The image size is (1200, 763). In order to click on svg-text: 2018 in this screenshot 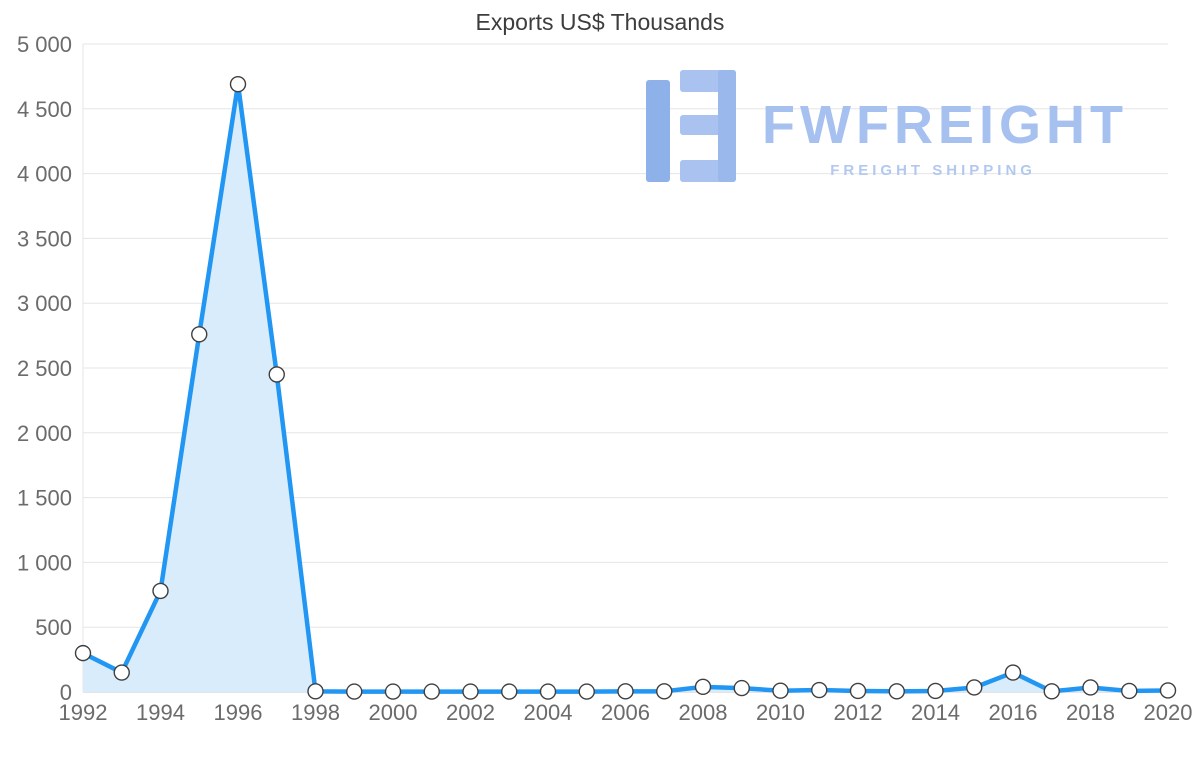, I will do `click(1090, 712)`.